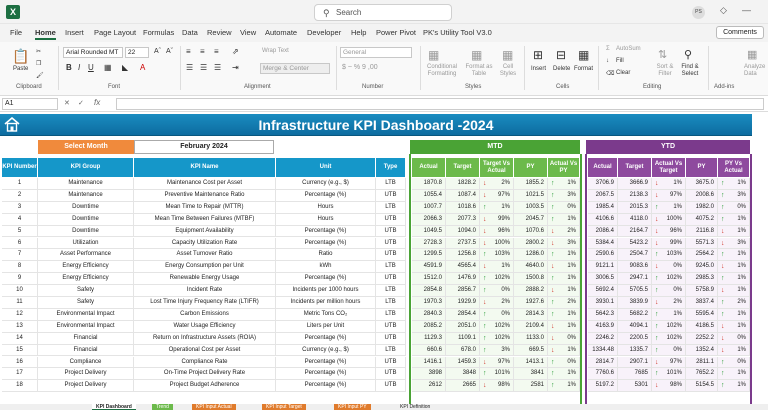 This screenshot has width=768, height=410. I want to click on cell-m-actual: 2612, so click(429, 386).